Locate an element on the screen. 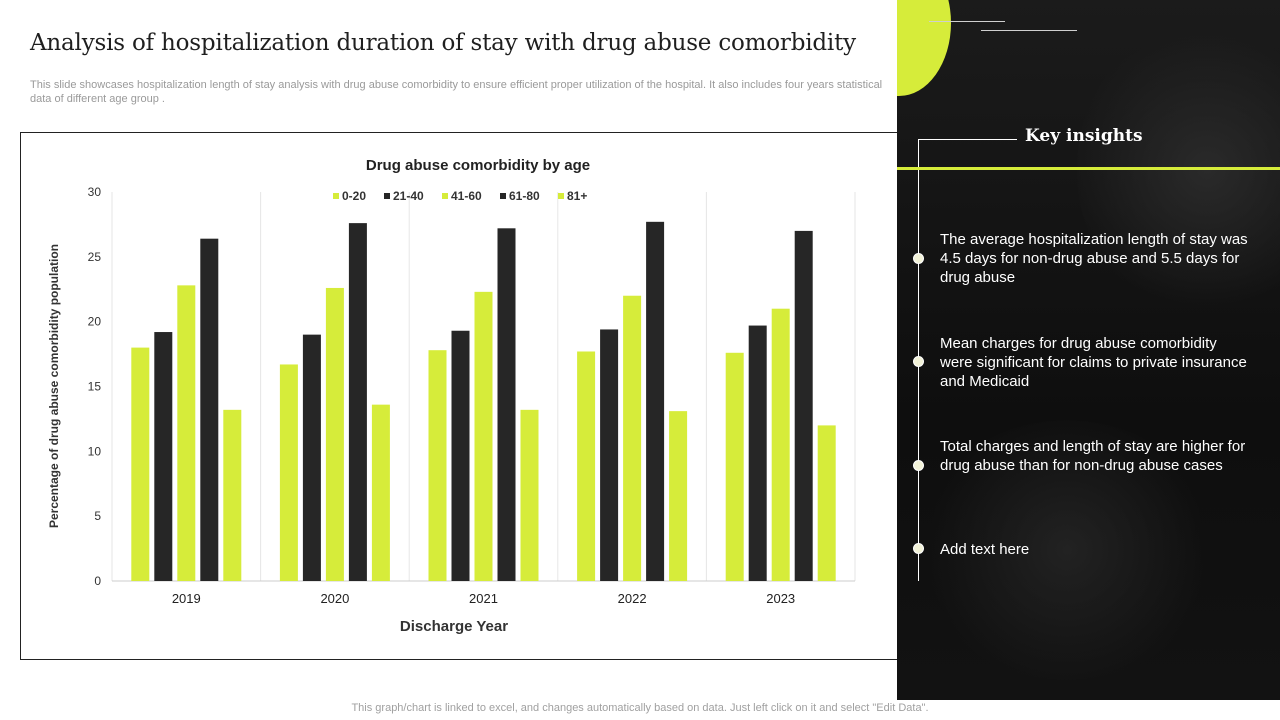 The image size is (1280, 720). y-tick-label: 15 is located at coordinates (95, 387).